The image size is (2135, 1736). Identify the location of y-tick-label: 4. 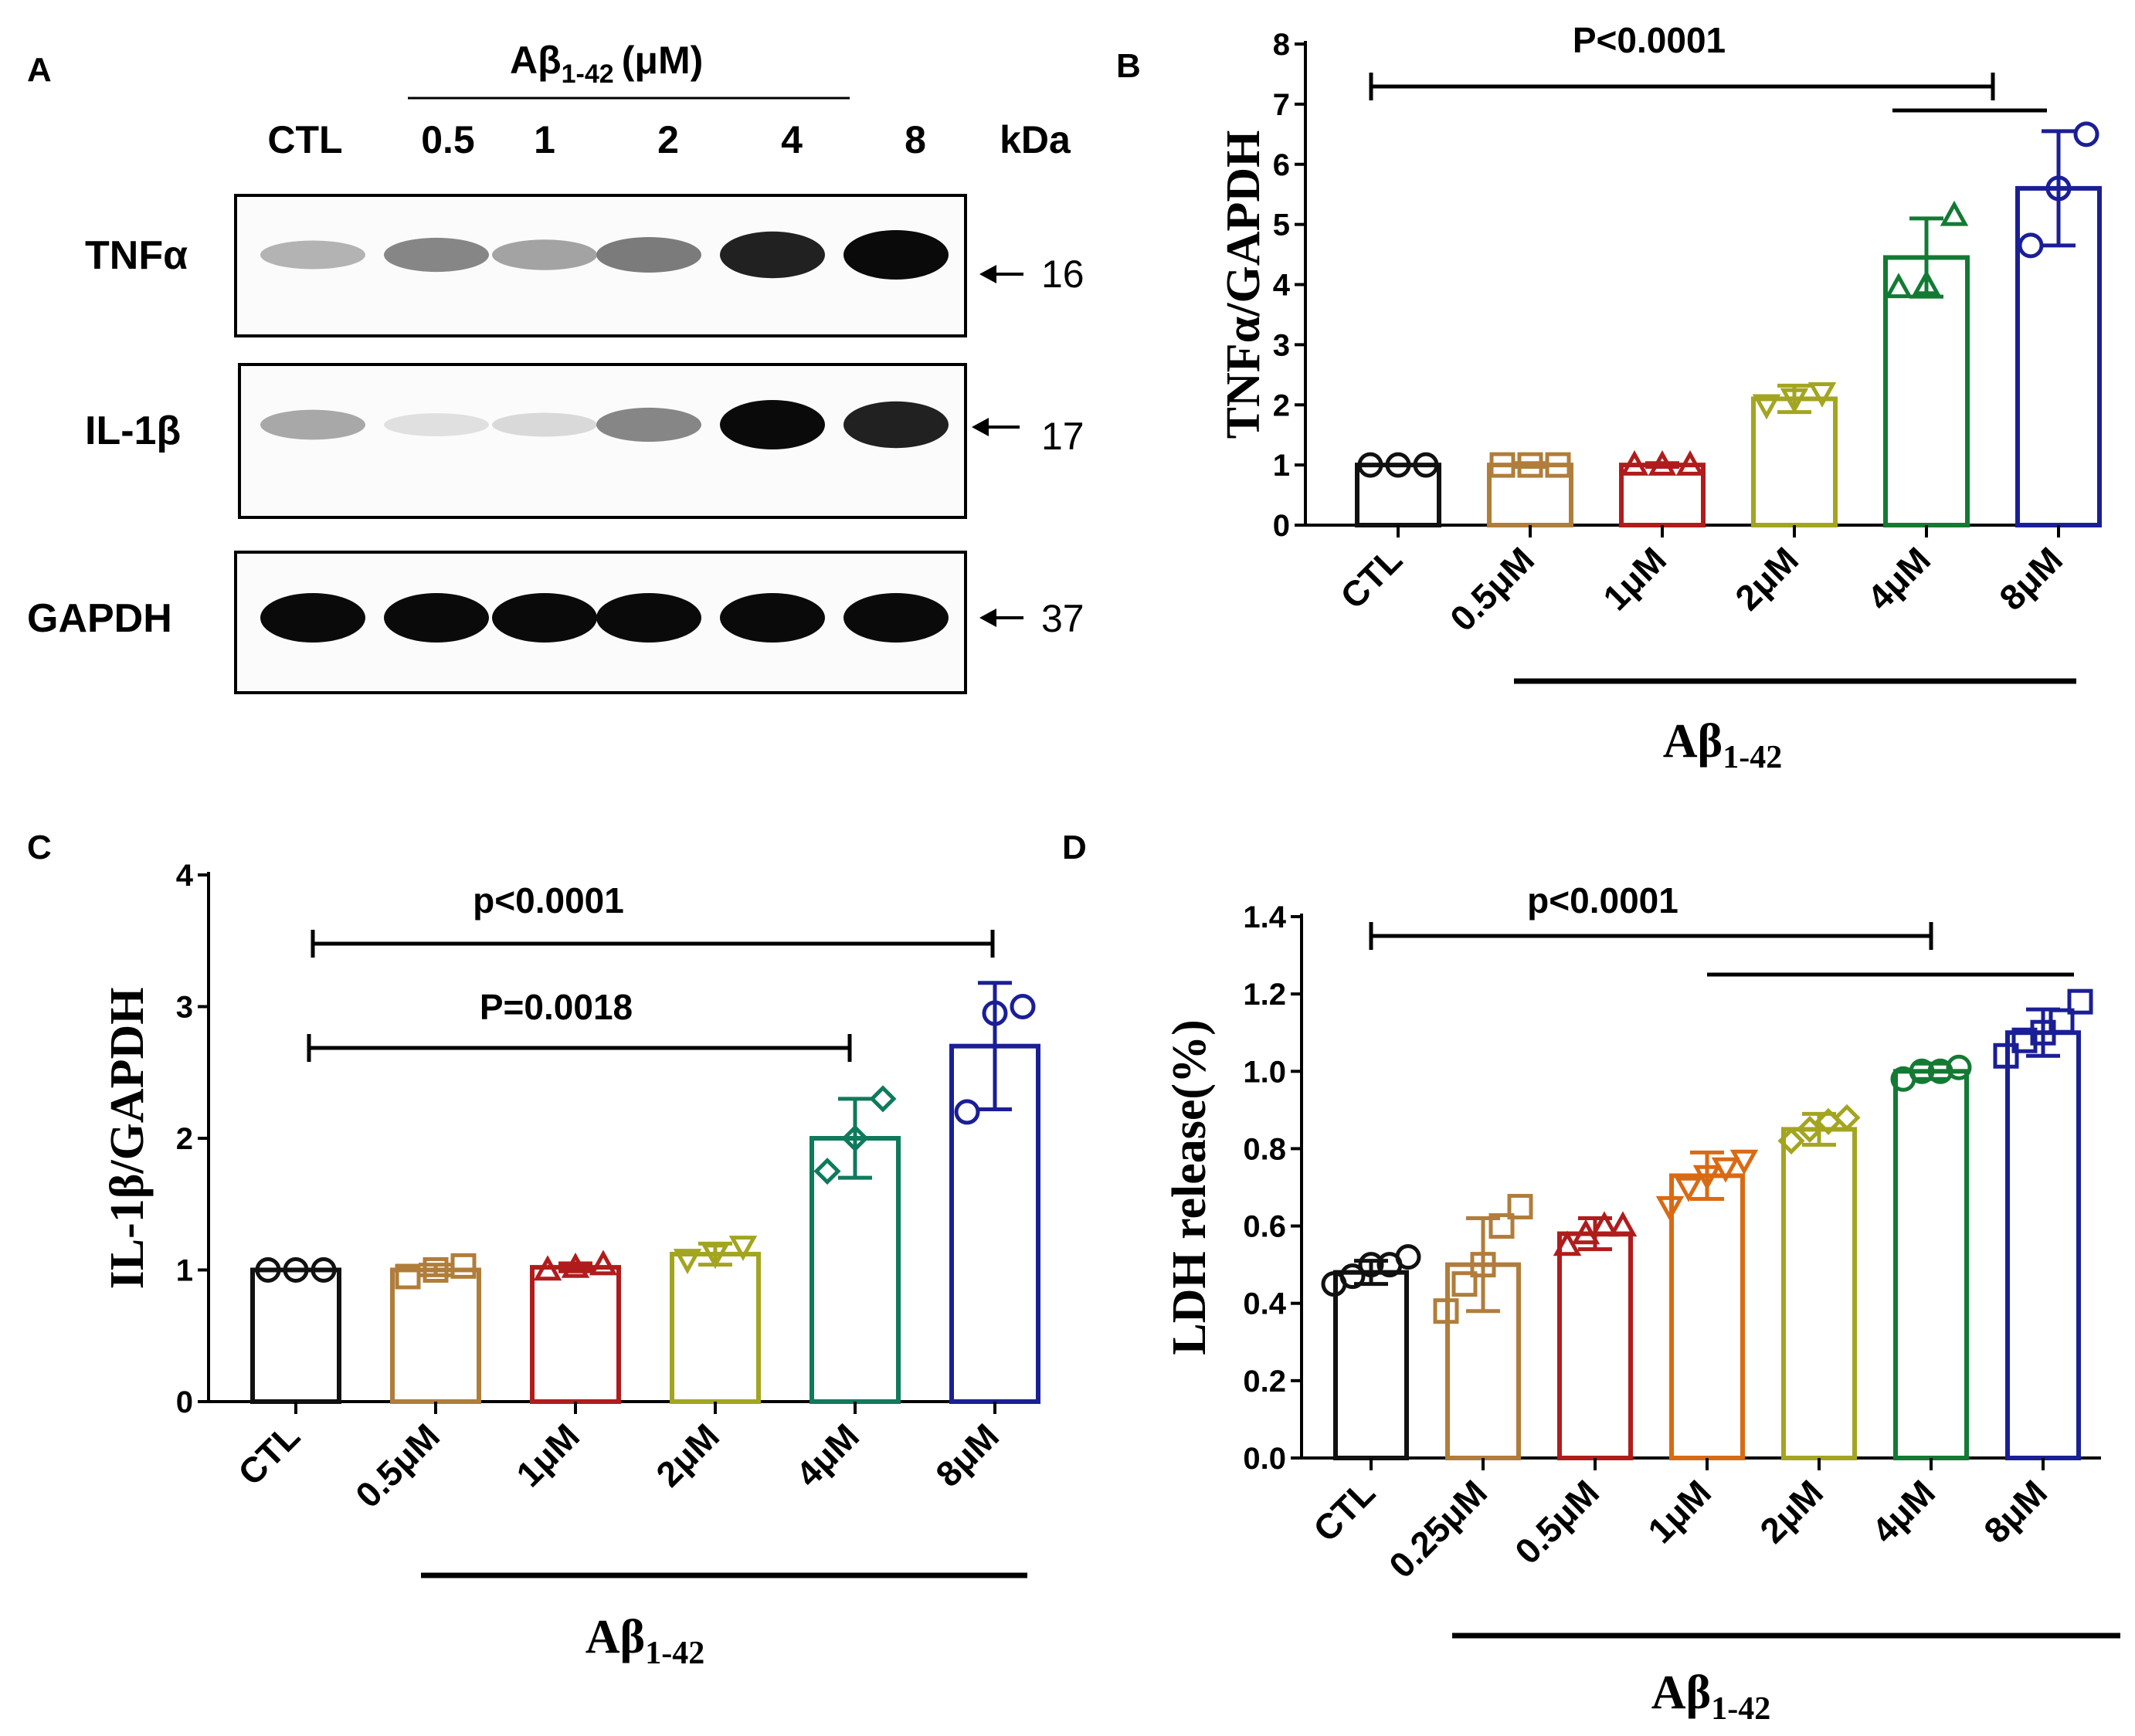
(185, 876).